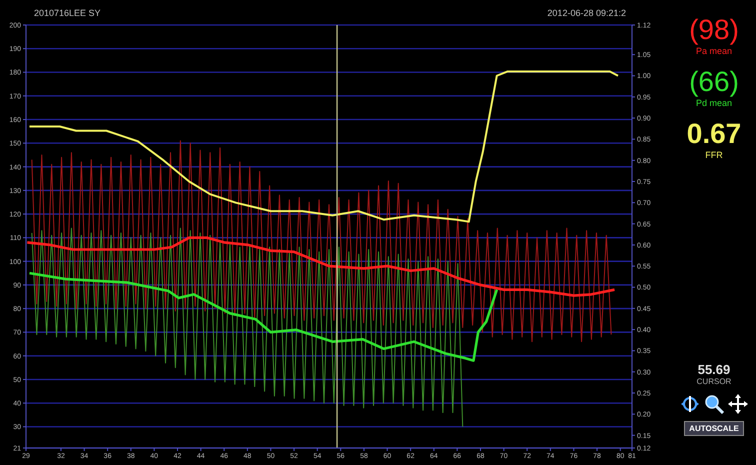 The width and height of the screenshot is (756, 465). Describe the element at coordinates (714, 155) in the screenshot. I see `text: FFR` at that location.